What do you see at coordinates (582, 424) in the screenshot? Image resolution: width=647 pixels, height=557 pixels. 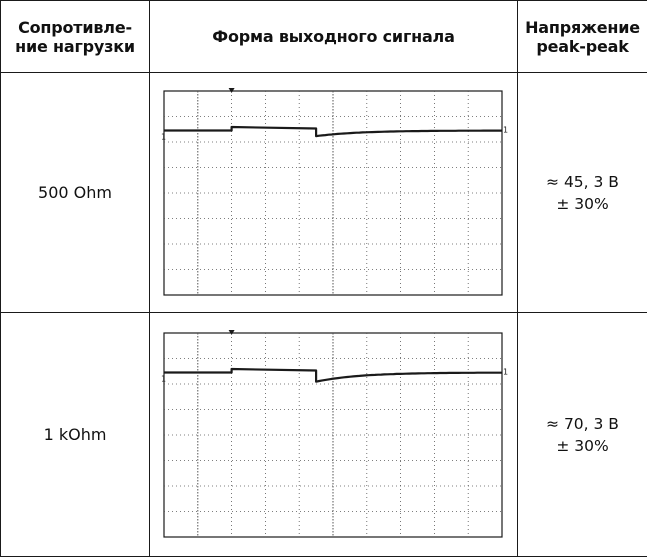 I see `voltage-value: ≈ 70, 3 В` at bounding box center [582, 424].